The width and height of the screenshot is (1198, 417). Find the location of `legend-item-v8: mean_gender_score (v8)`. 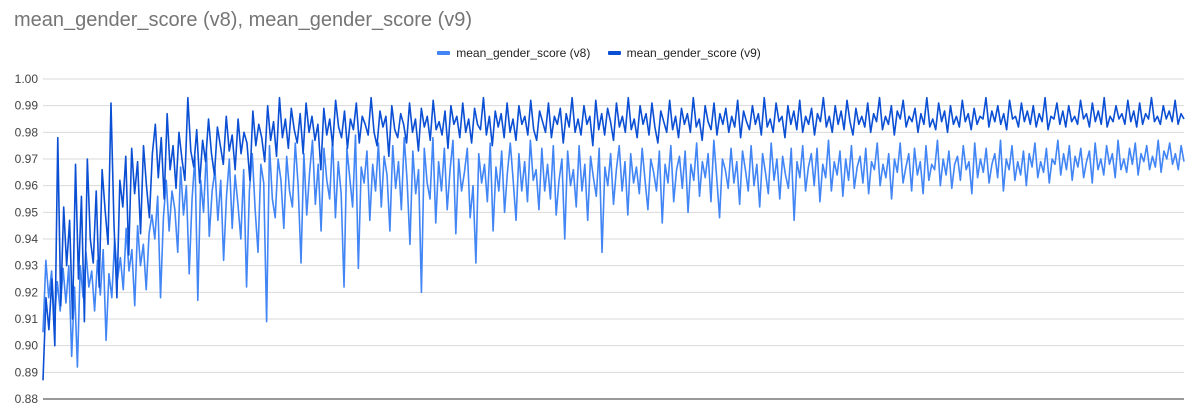

legend-item-v8: mean_gender_score (v8) is located at coordinates (513, 53).